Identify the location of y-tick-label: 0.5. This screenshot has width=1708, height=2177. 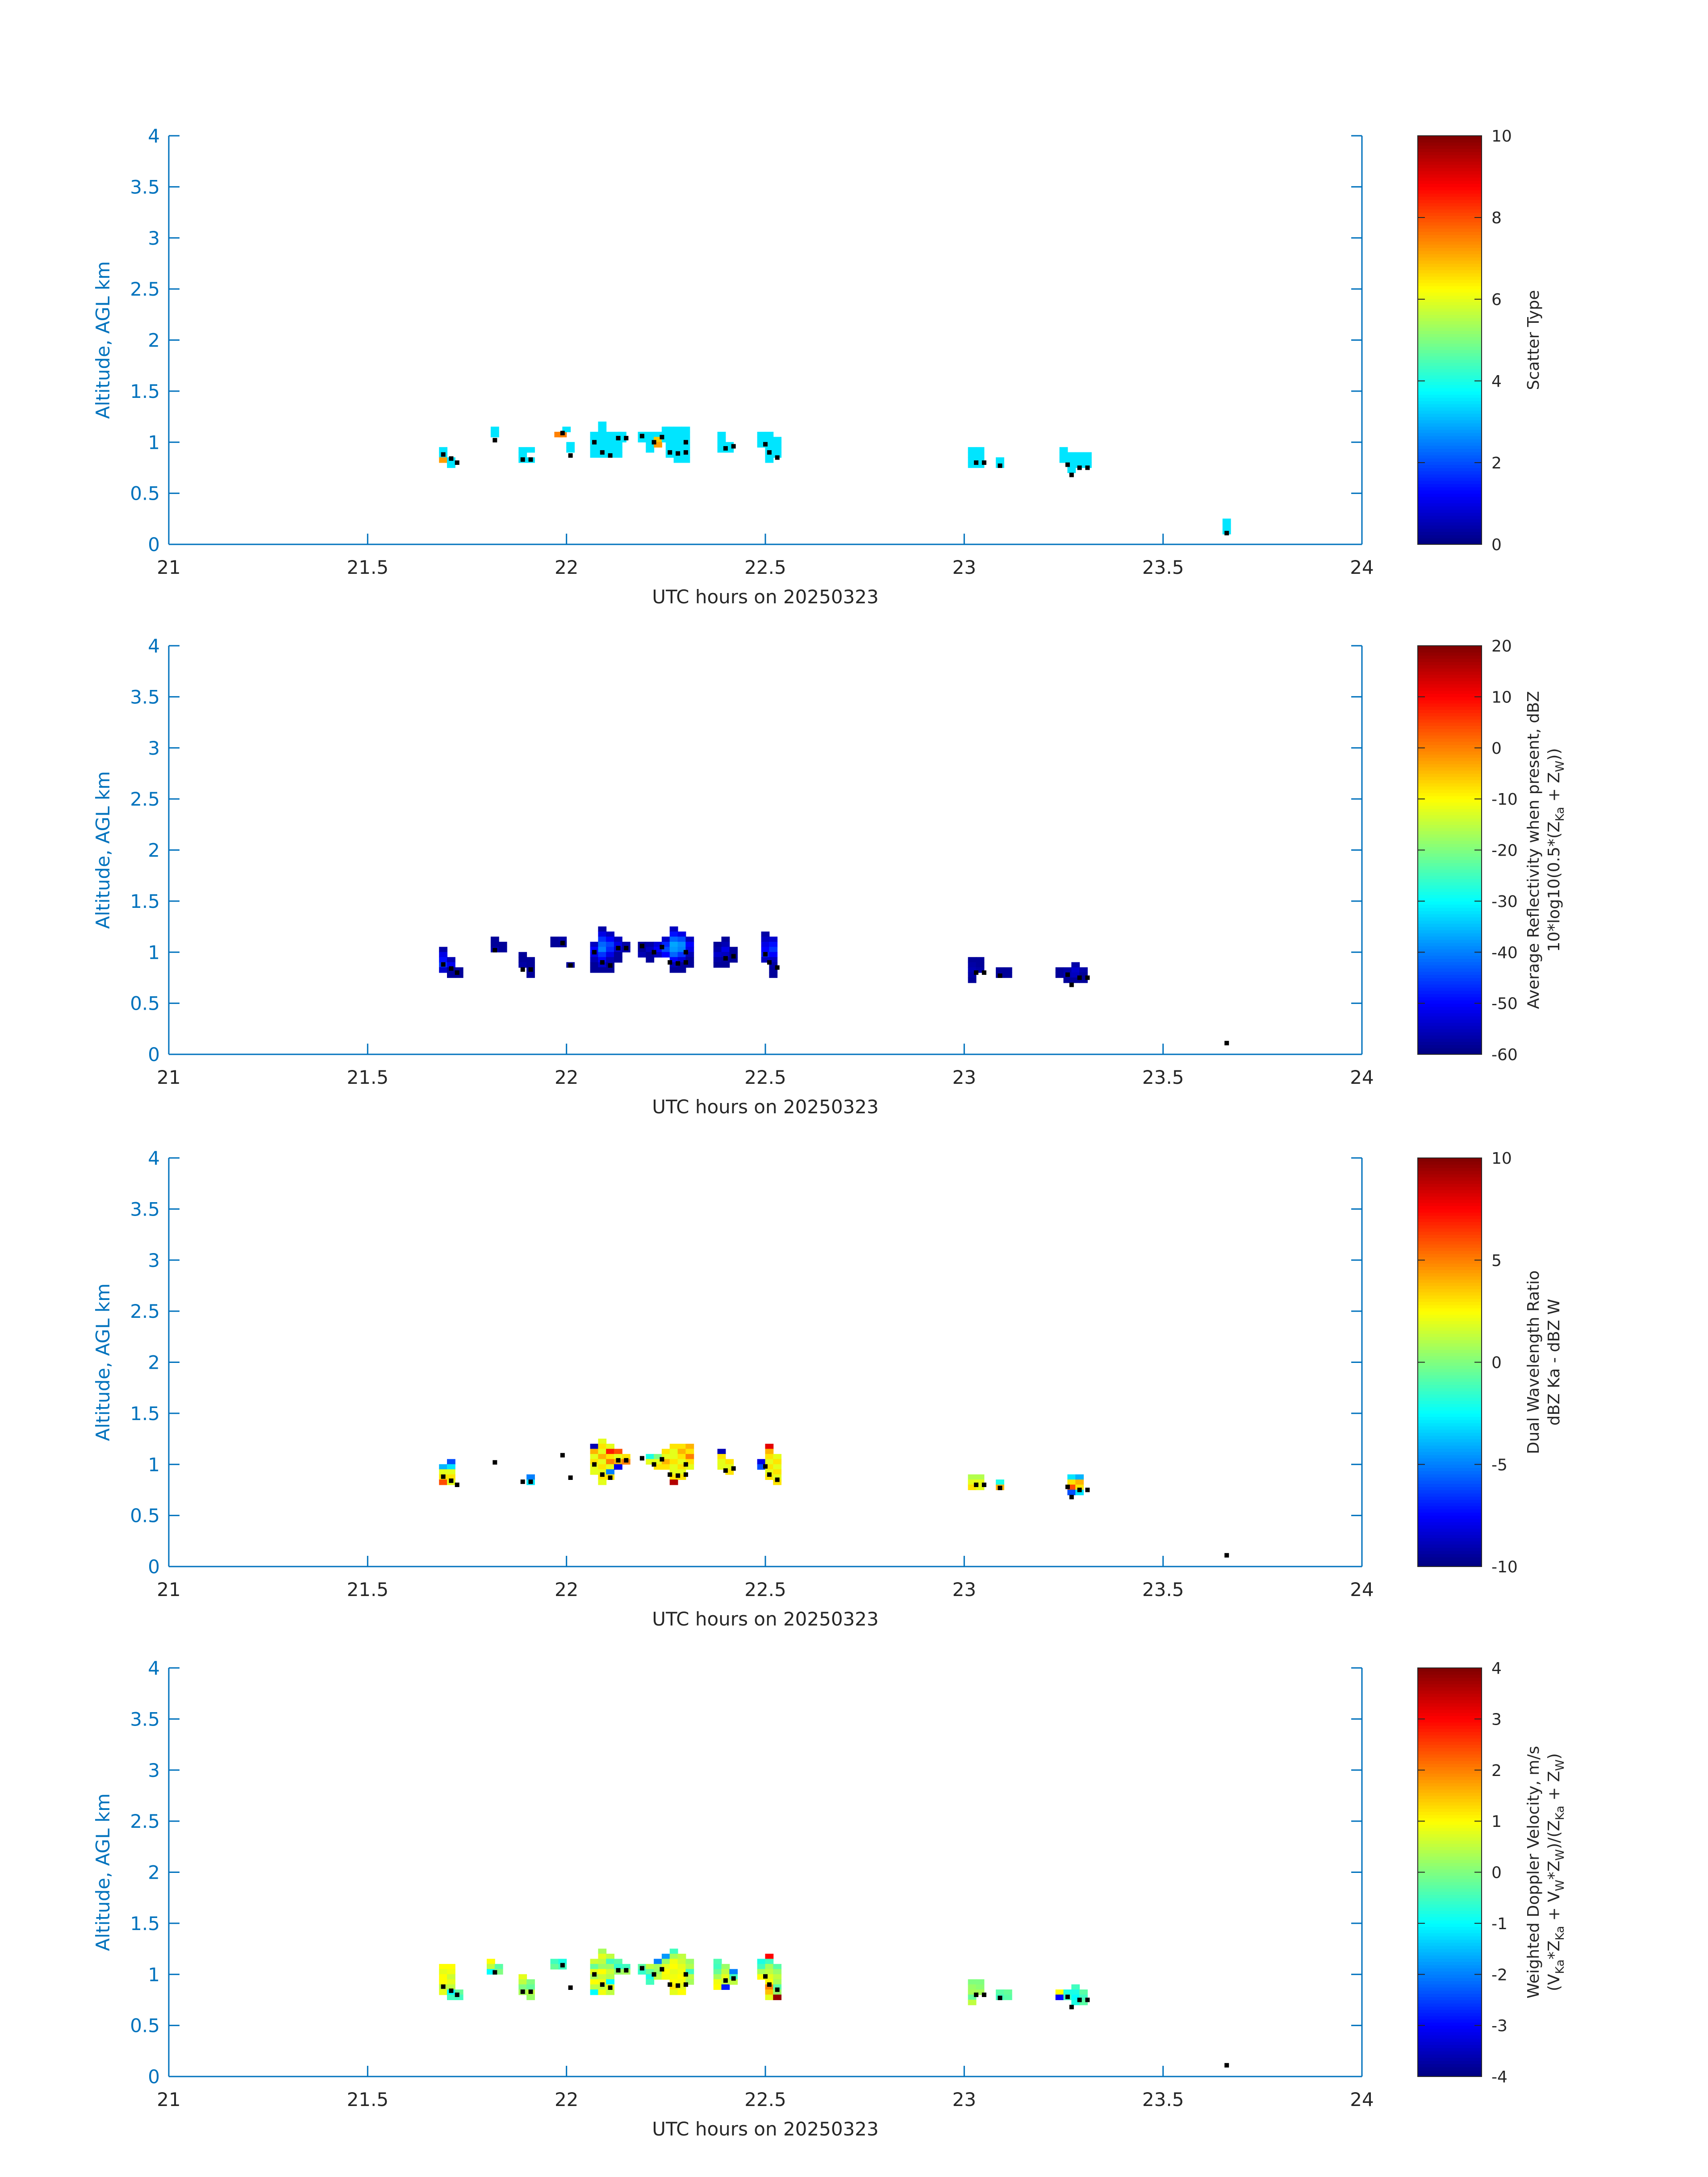
(145, 494).